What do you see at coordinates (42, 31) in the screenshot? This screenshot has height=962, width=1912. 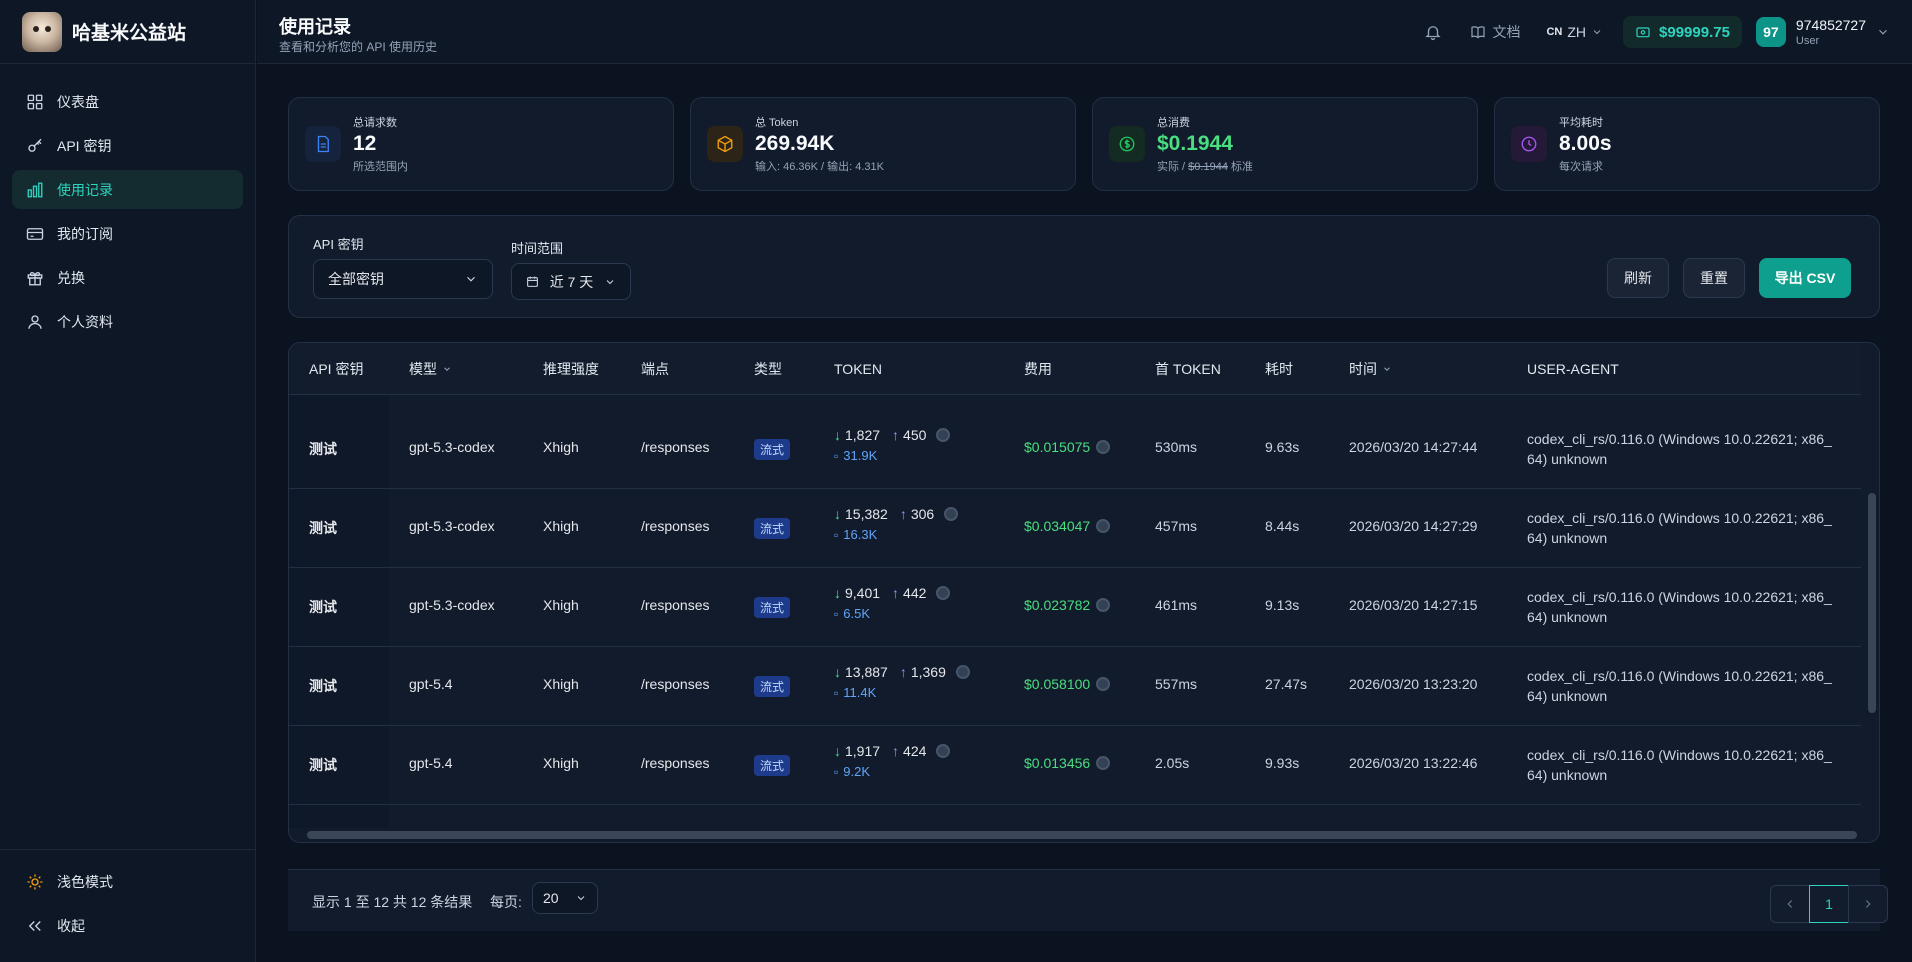 I see `brand-logo` at bounding box center [42, 31].